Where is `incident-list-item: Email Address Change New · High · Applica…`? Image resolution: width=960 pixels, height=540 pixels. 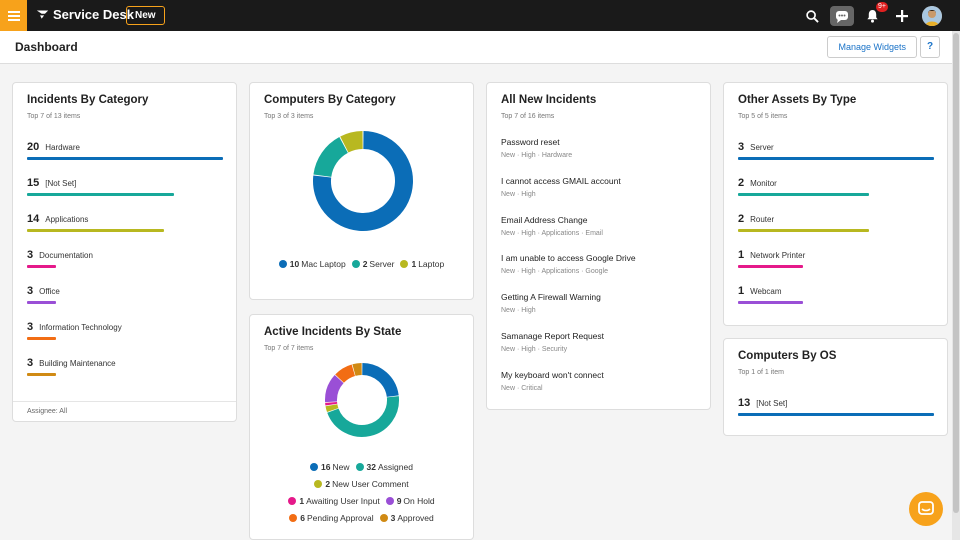 incident-list-item: Email Address Change New · High · Applica… is located at coordinates (552, 226).